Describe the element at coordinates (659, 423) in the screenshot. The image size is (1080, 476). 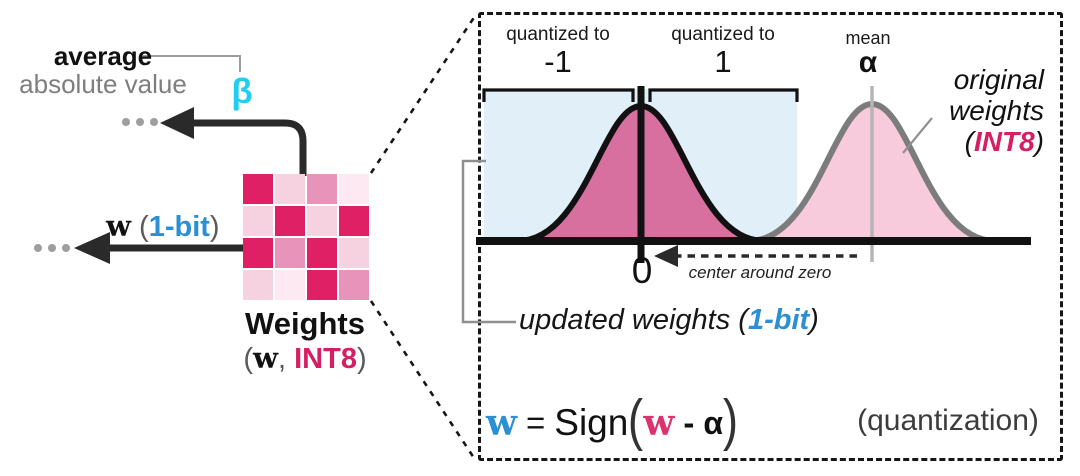
I see `formula-w-original: w` at that location.